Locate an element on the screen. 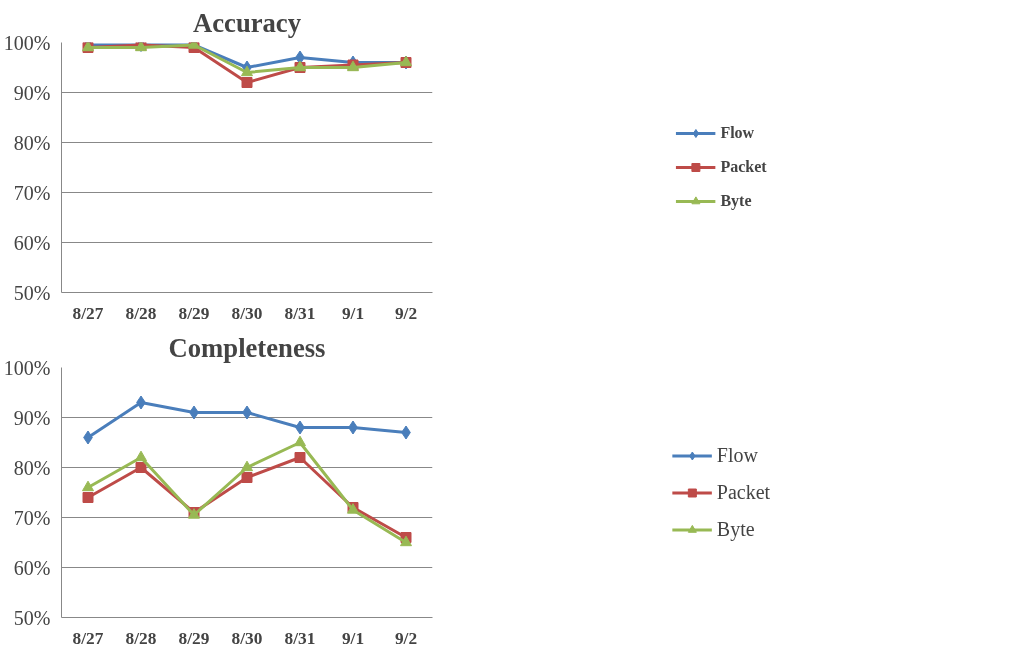 This screenshot has width=1020, height=668. chart-title: Accuracy is located at coordinates (247, 22).